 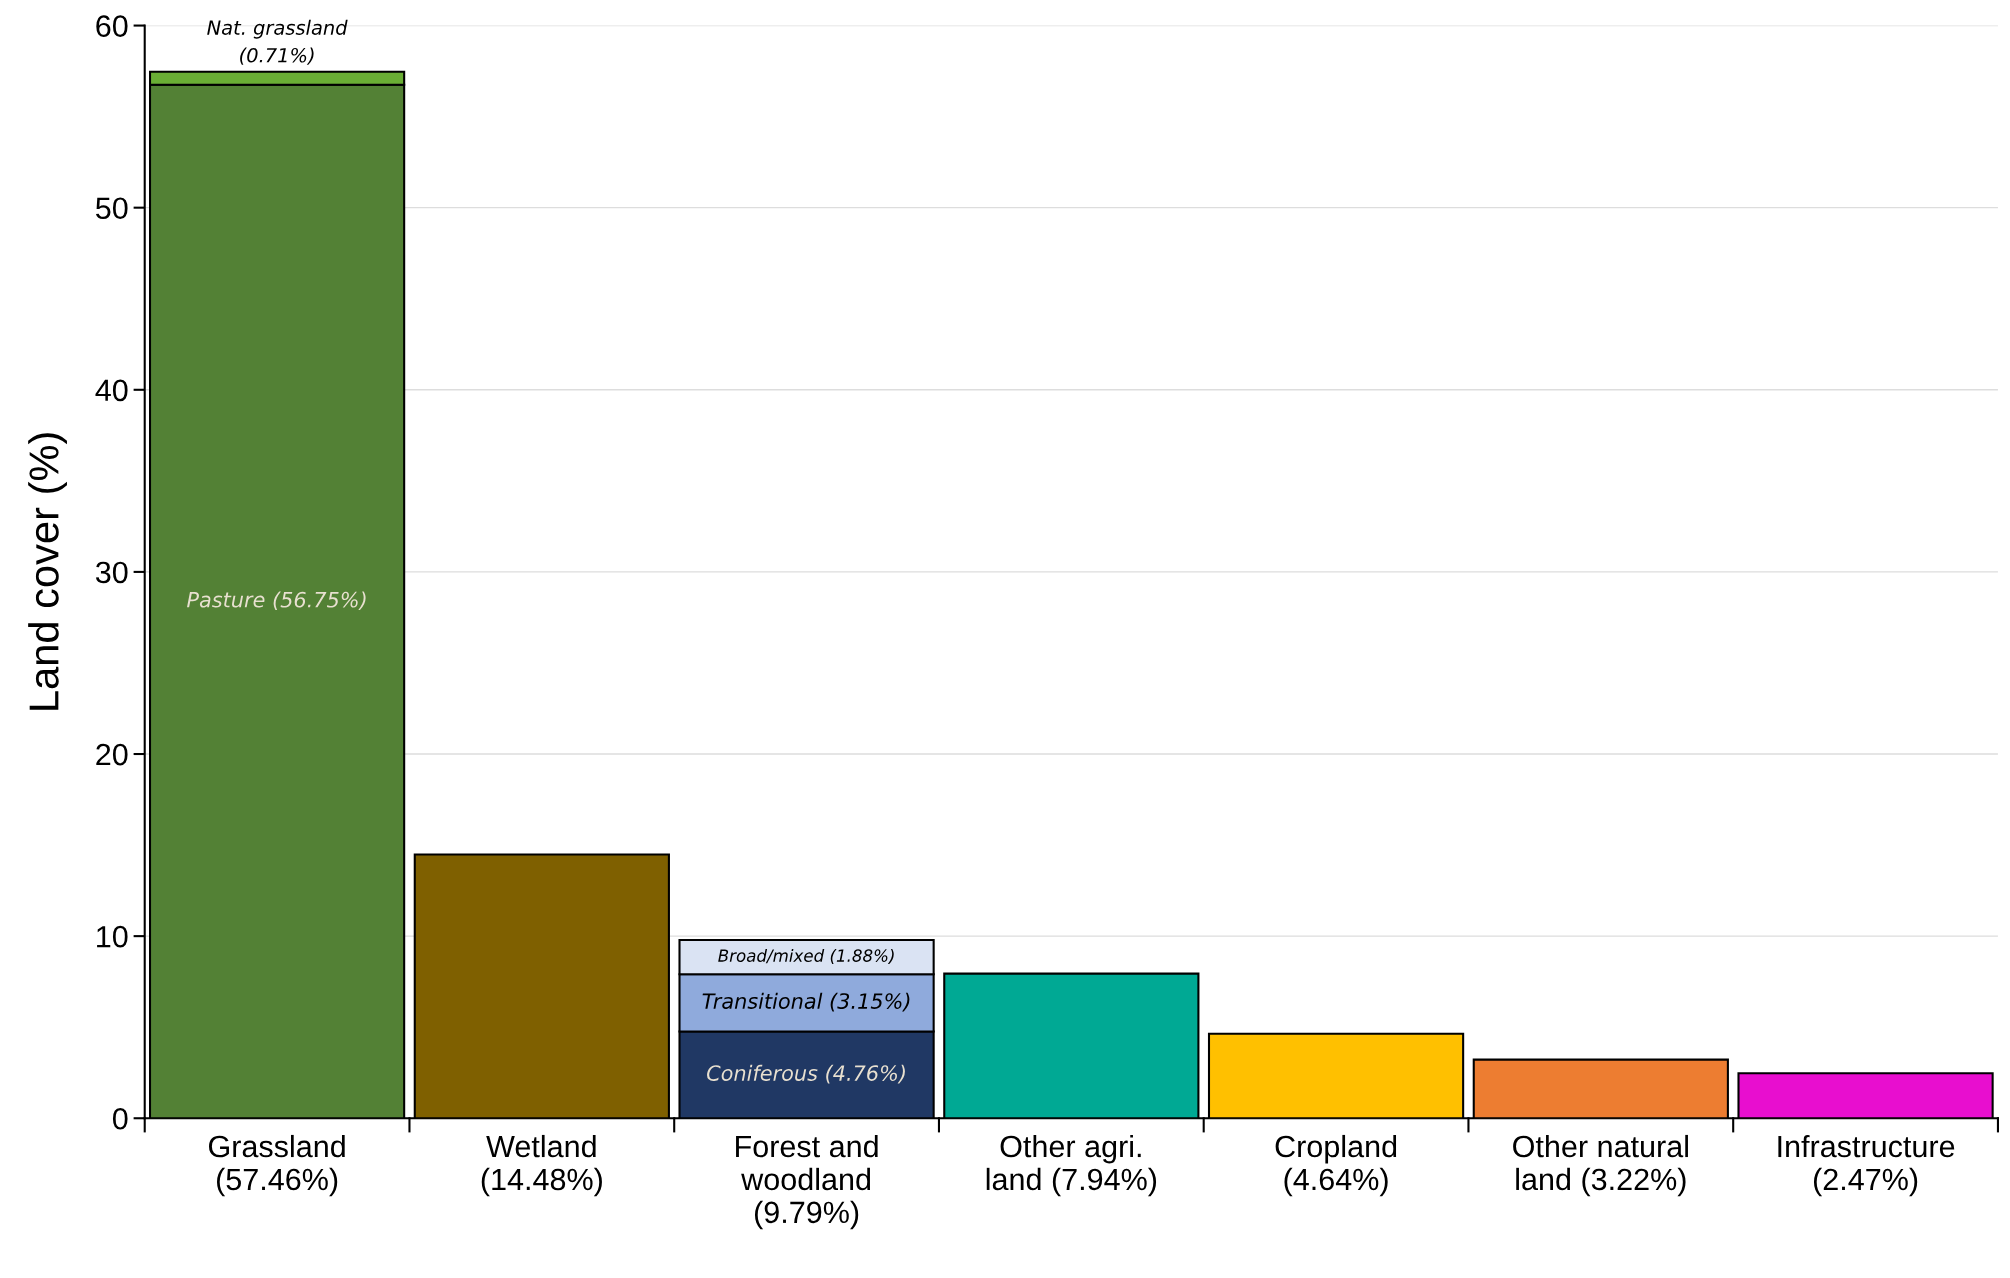 What do you see at coordinates (112, 26) in the screenshot?
I see `y-tick-label: 60` at bounding box center [112, 26].